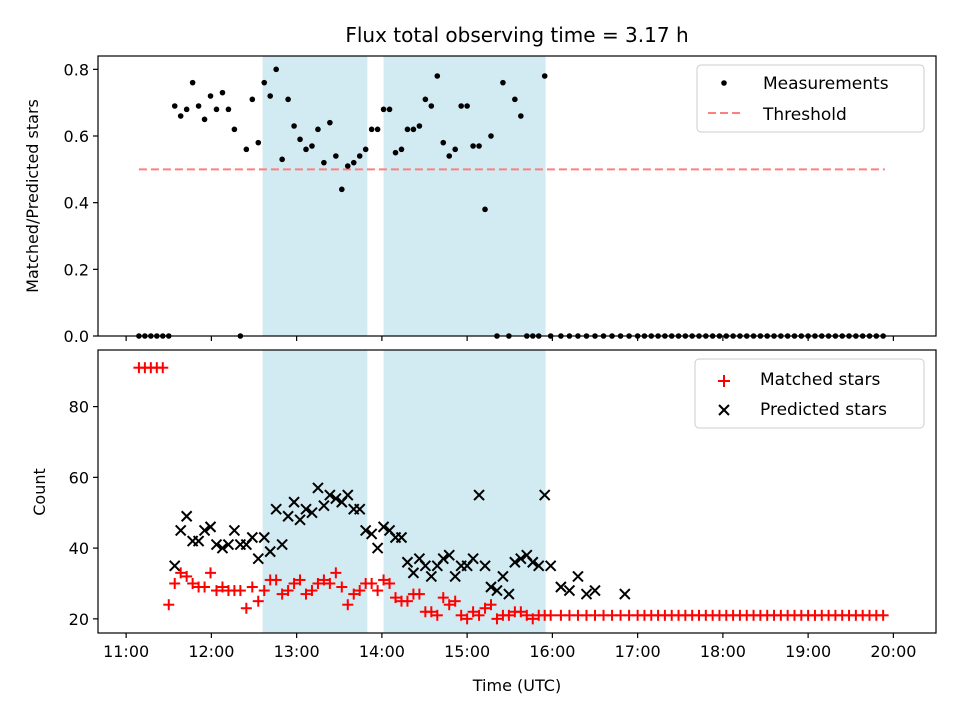 Image resolution: width=960 pixels, height=724 pixels. I want to click on y-tick-label: 0.6, so click(76, 136).